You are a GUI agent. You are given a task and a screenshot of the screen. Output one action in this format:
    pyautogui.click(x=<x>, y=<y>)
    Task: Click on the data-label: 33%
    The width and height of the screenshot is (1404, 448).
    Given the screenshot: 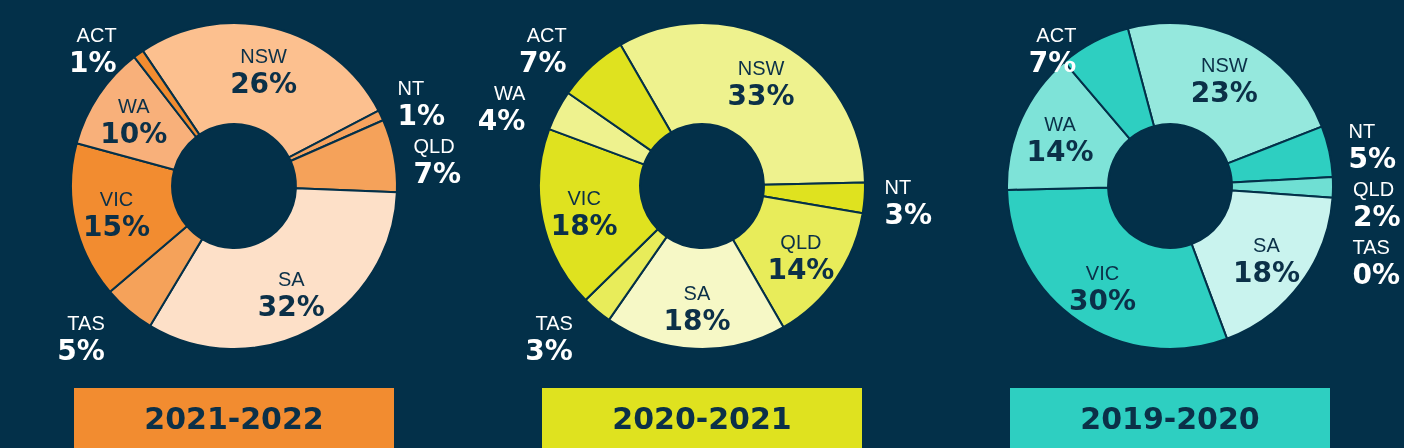 What is the action you would take?
    pyautogui.click(x=761, y=96)
    